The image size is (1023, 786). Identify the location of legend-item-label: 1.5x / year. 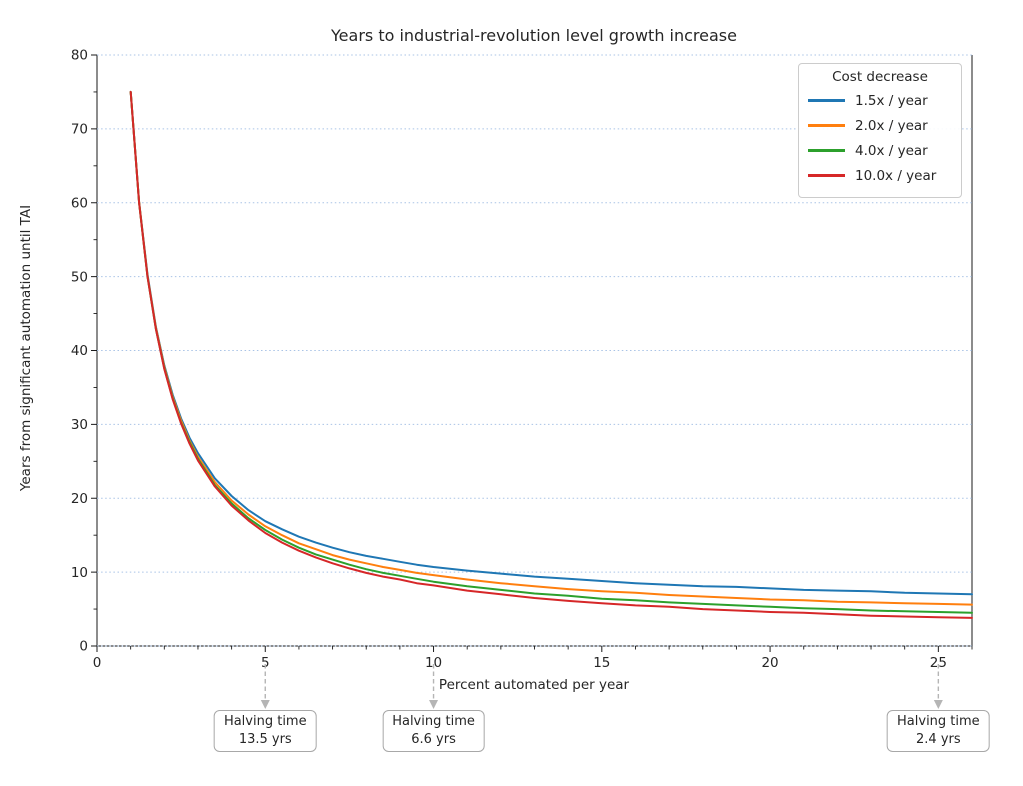
(891, 100).